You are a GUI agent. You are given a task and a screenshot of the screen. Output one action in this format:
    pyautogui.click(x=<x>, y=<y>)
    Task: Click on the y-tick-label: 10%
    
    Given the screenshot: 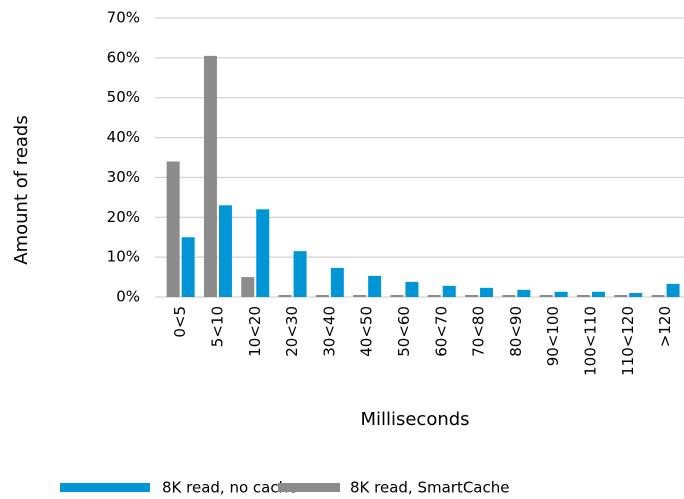 What is the action you would take?
    pyautogui.click(x=123, y=257)
    